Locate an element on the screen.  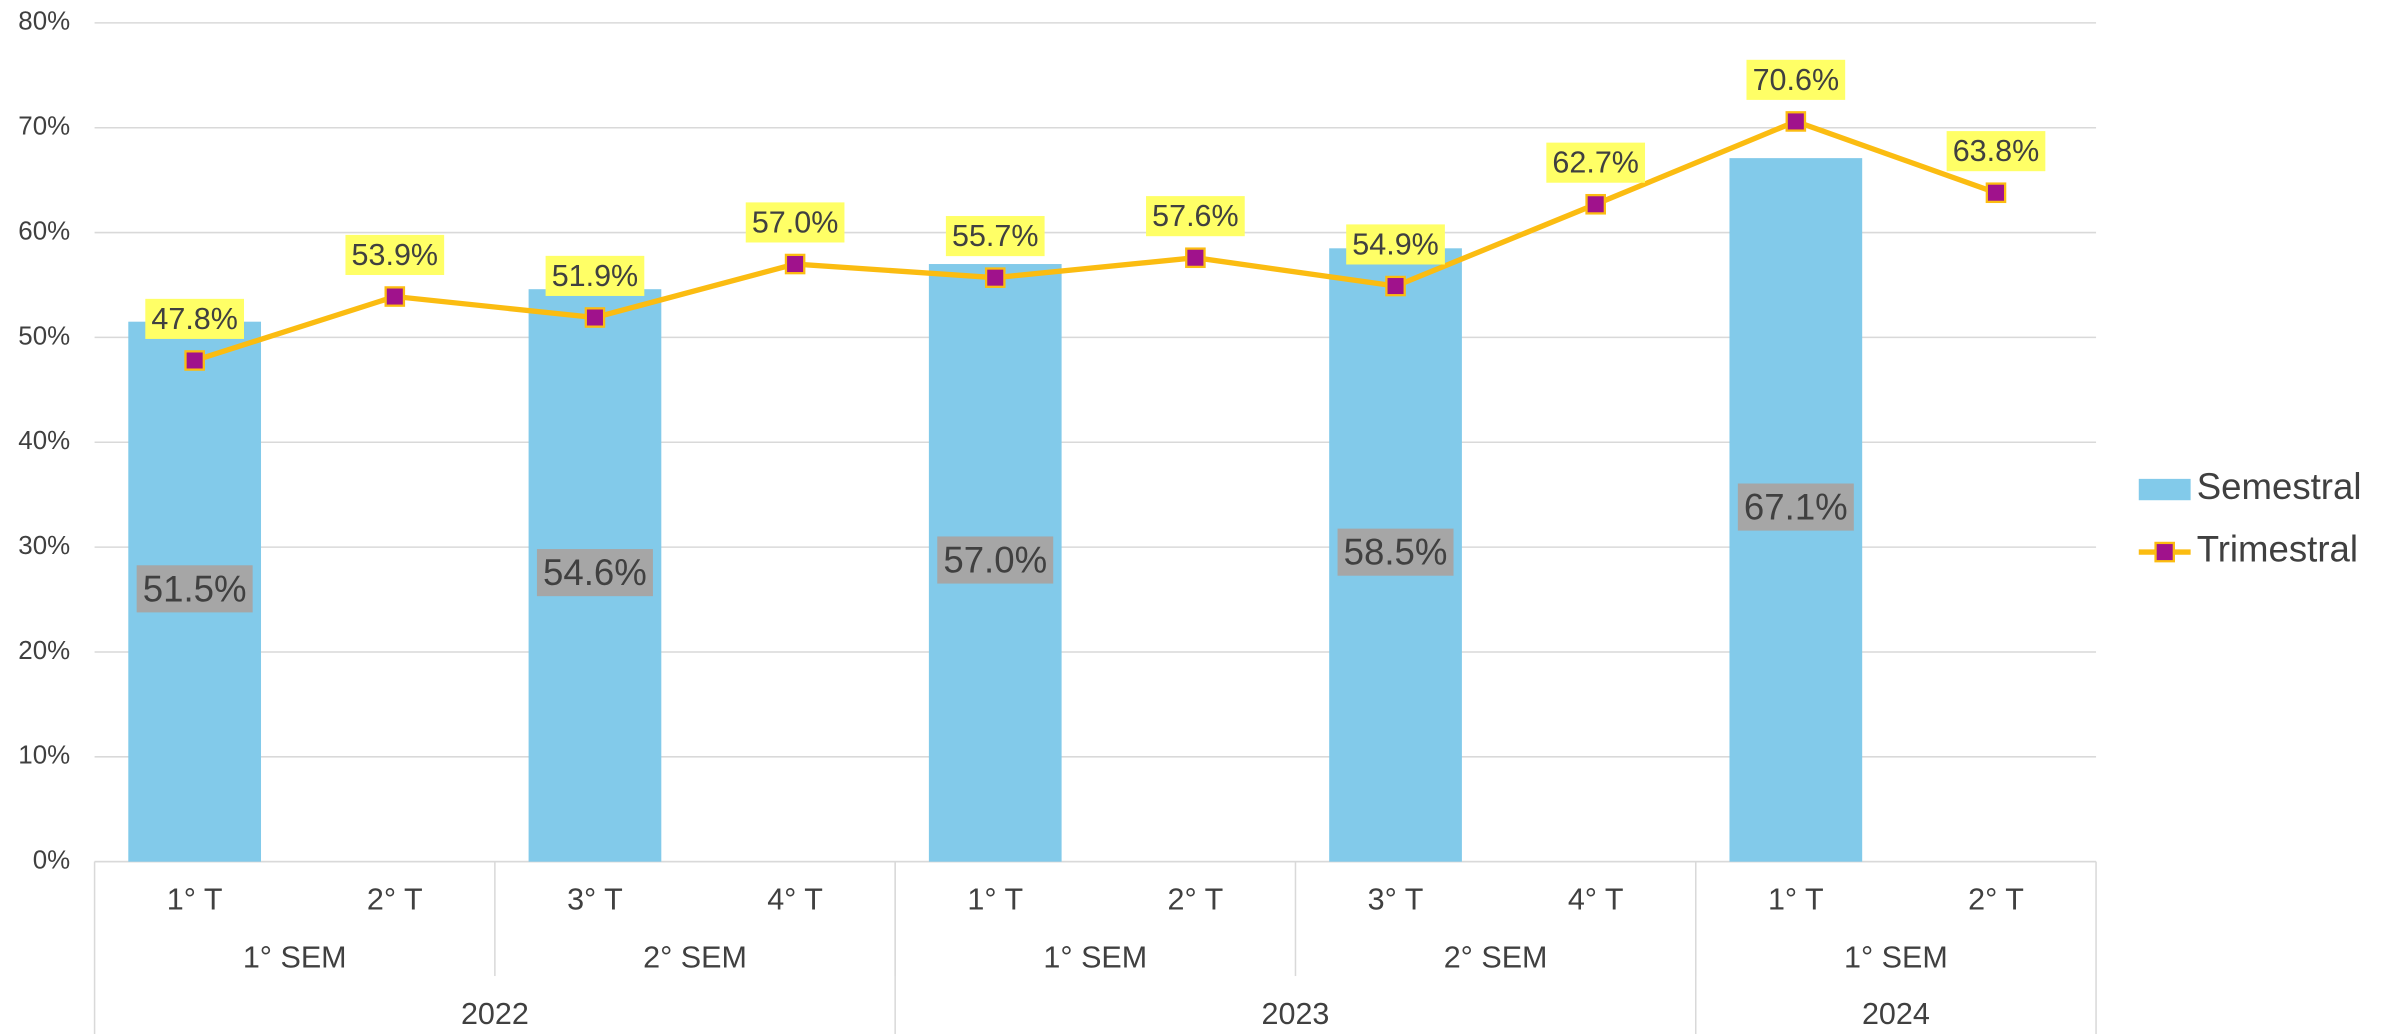
line-label-text: 53.9% is located at coordinates (395, 255).